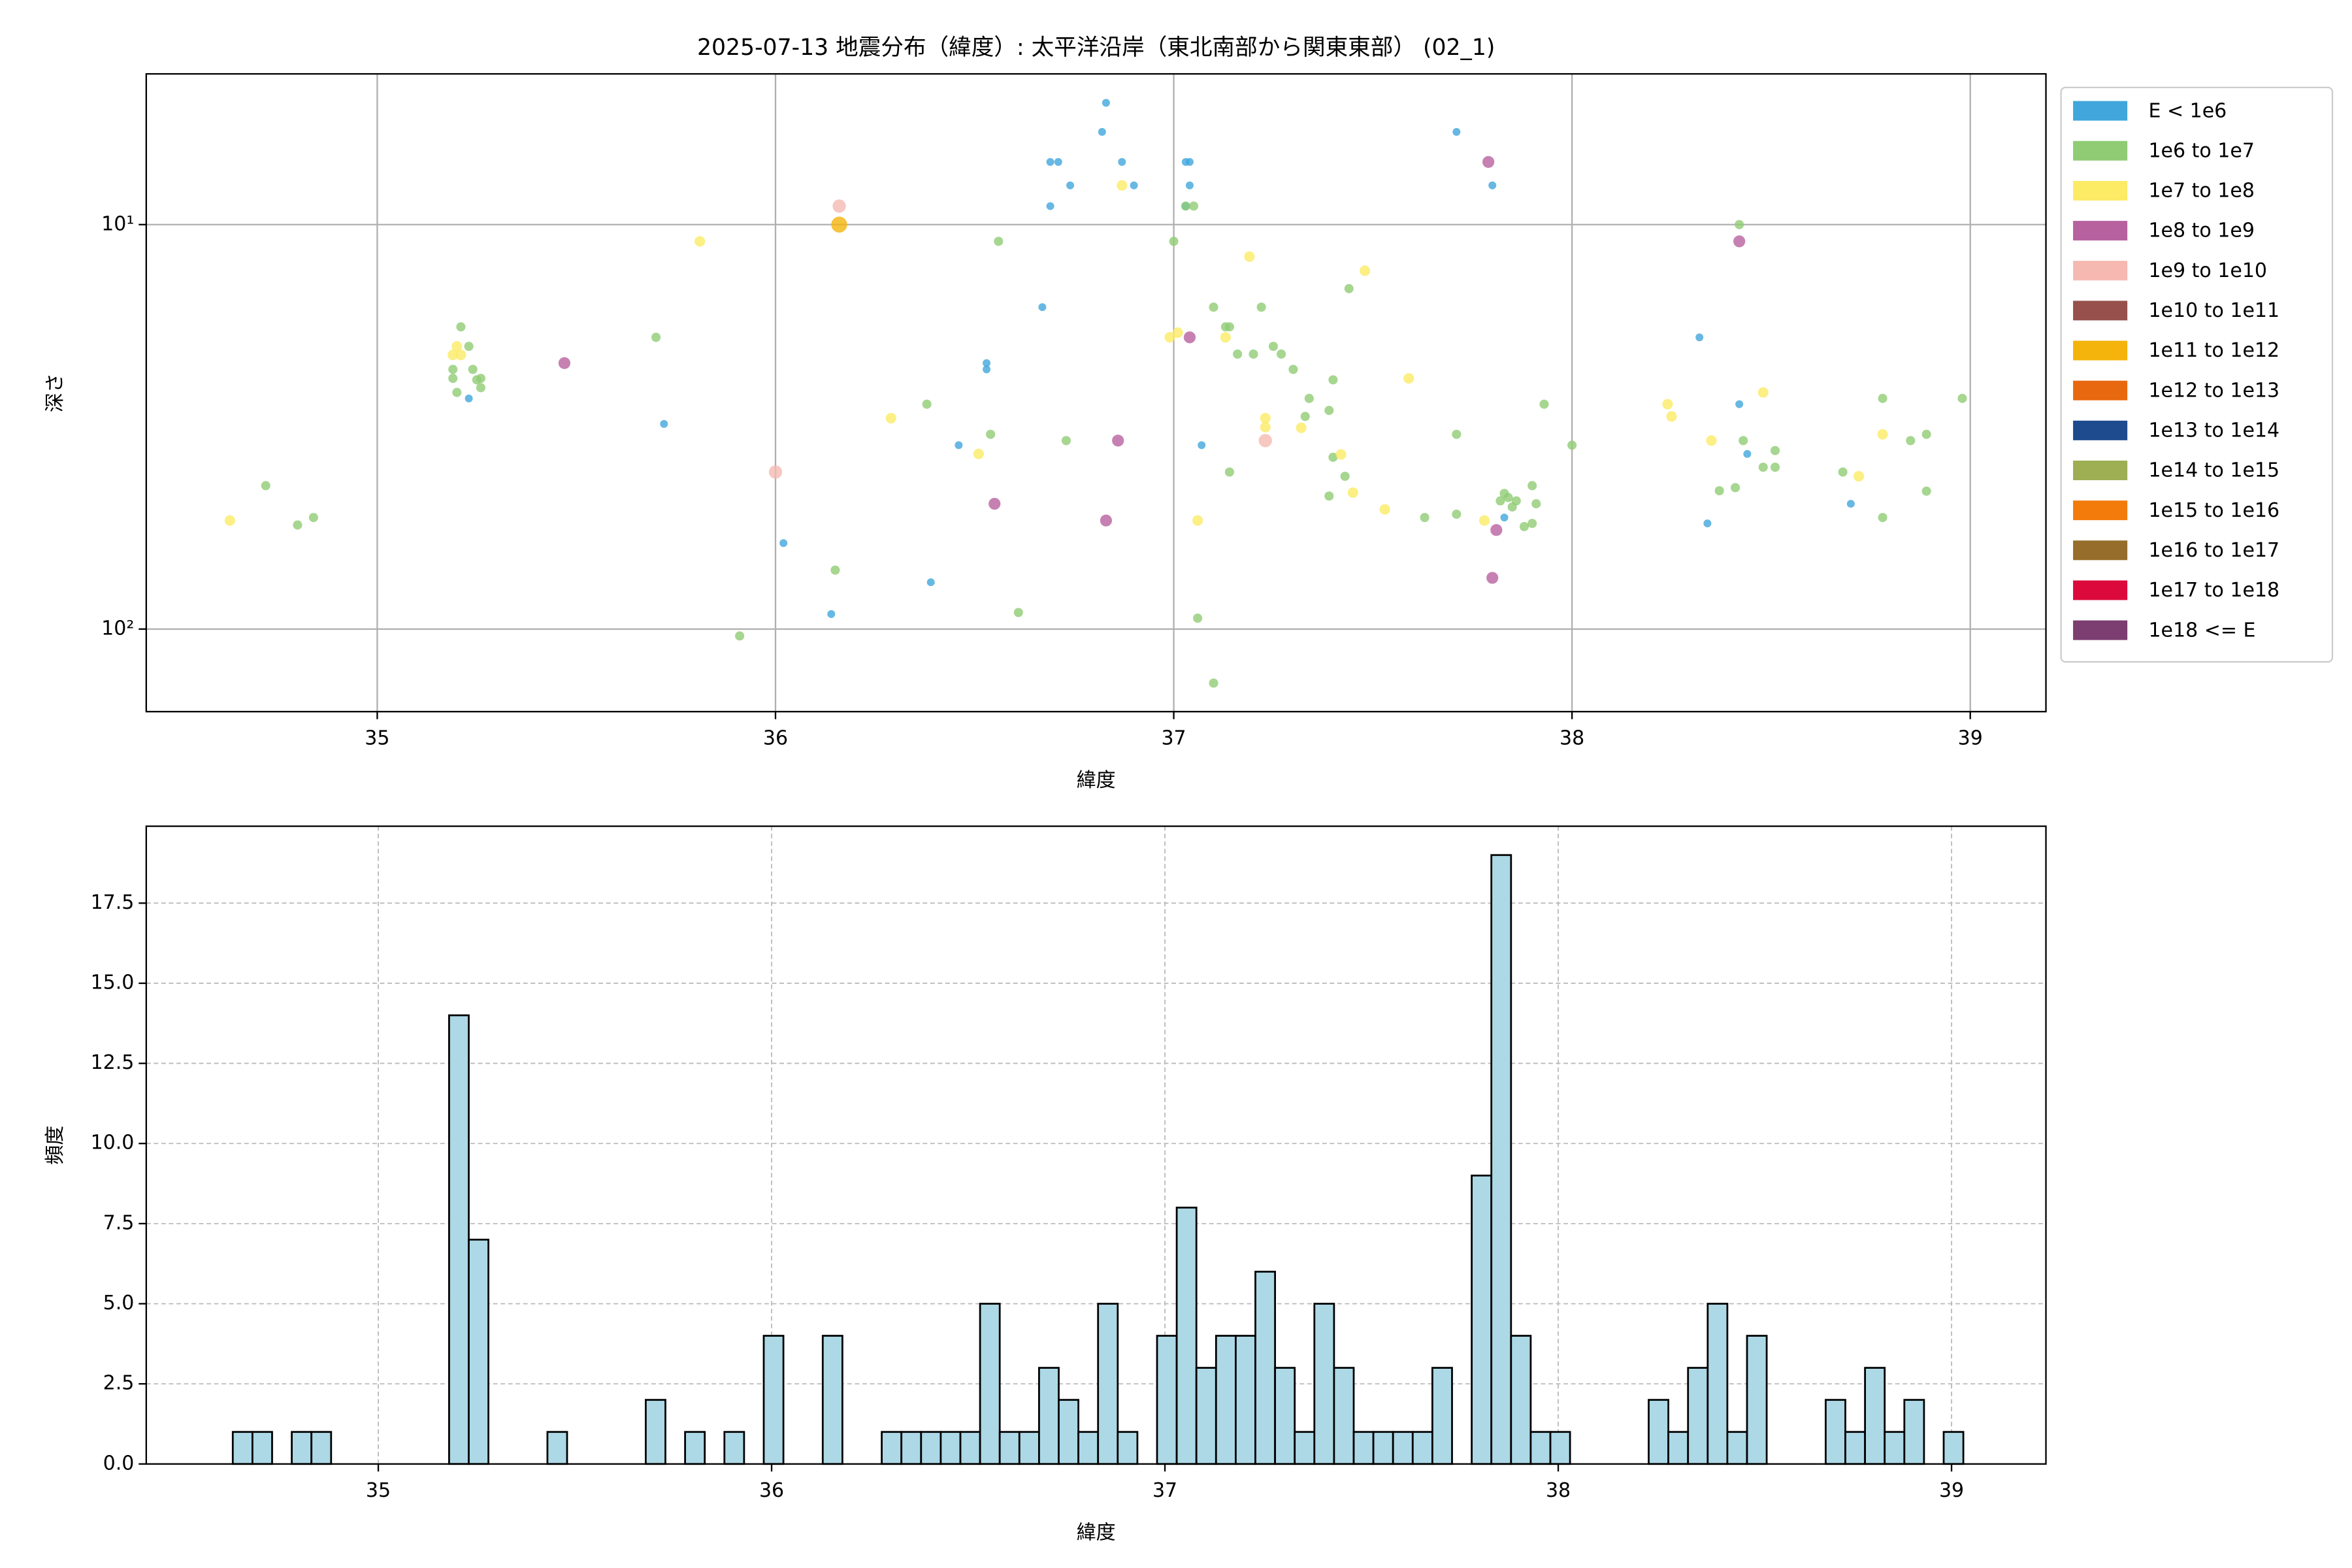  I want to click on legend-label: 1e14 to 1e15, so click(2213, 470).